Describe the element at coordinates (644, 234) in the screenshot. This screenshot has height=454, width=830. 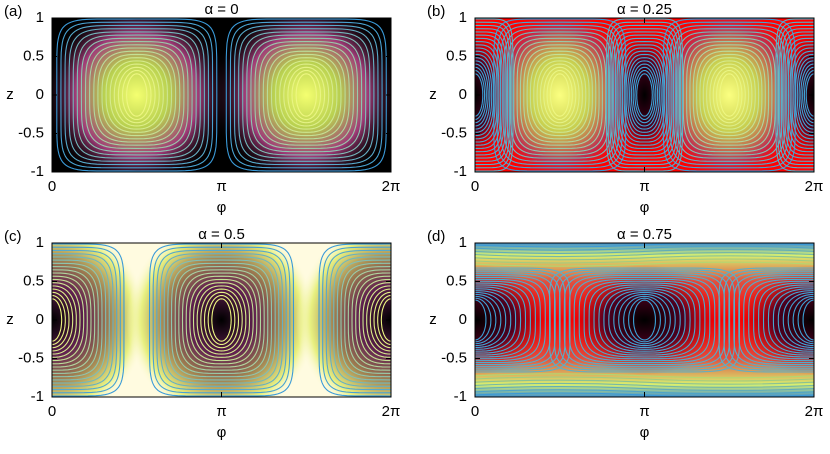
I see `chart-title: α = 0.75` at that location.